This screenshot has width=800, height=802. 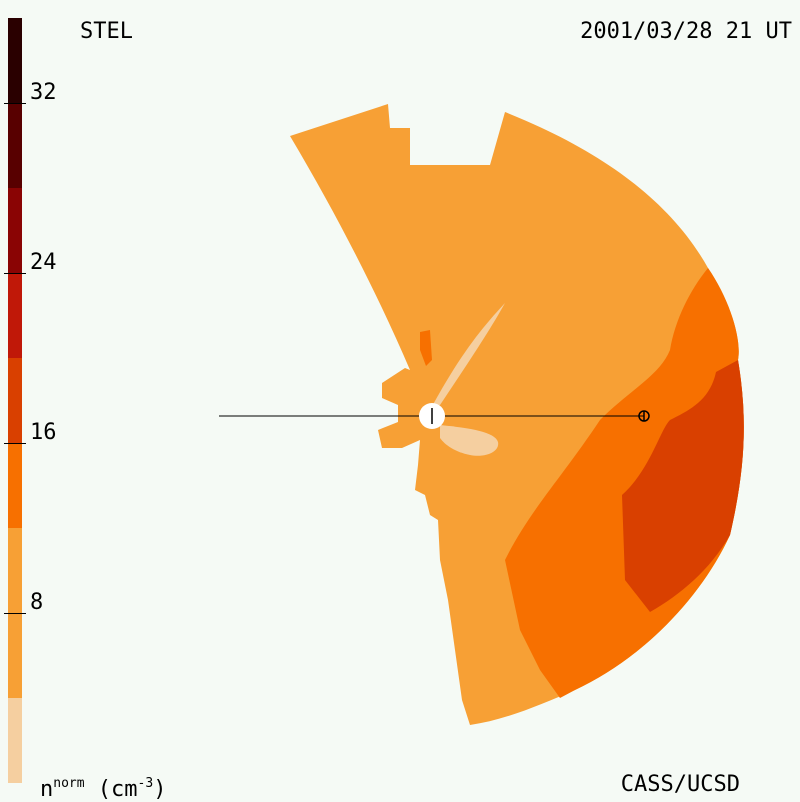 I want to click on density-light-blob, so click(x=469, y=440).